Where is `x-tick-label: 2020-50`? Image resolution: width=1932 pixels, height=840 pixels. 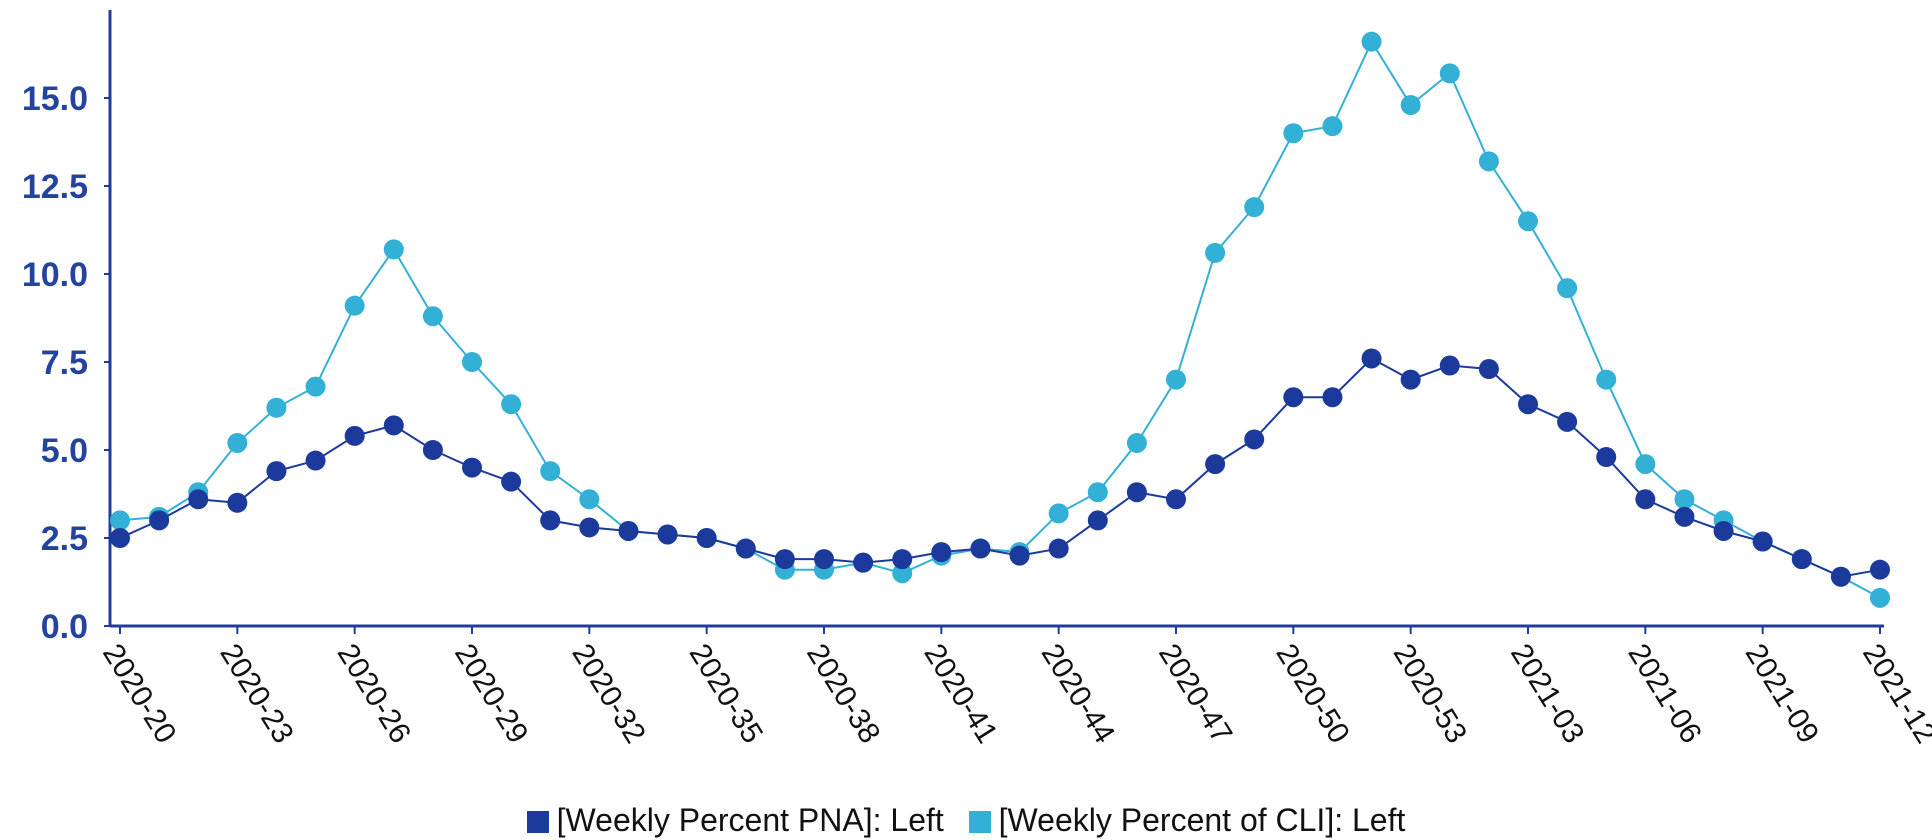
x-tick-label: 2020-50 is located at coordinates (1312, 693).